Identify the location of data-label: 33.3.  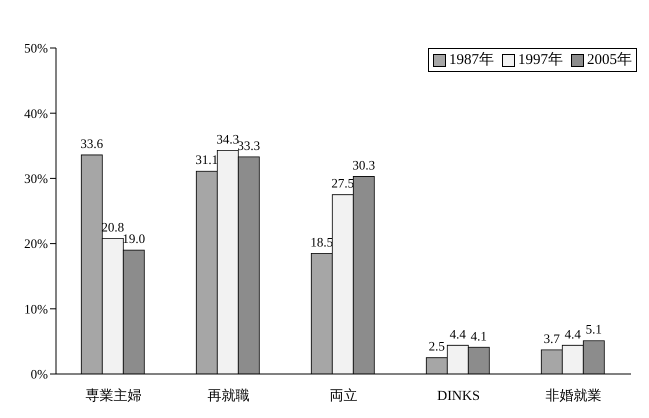
(248, 145).